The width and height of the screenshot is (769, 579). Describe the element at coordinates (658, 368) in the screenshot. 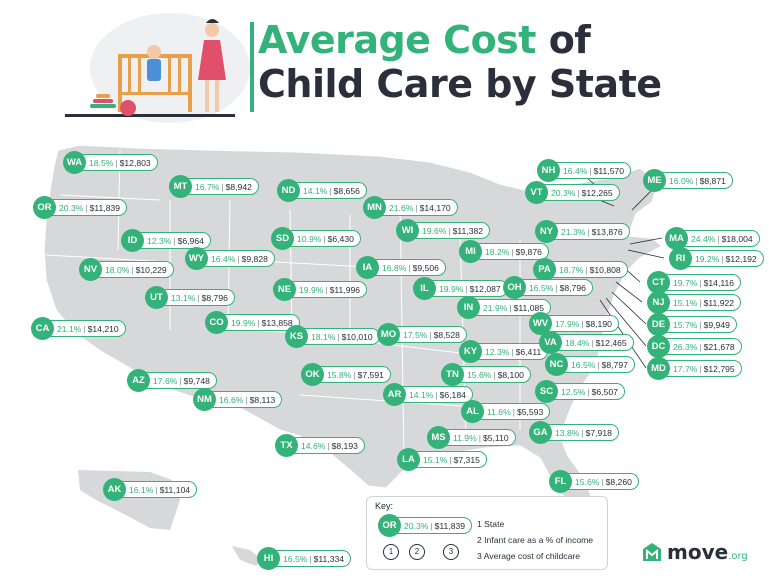

I see `state-abbr: MD` at that location.